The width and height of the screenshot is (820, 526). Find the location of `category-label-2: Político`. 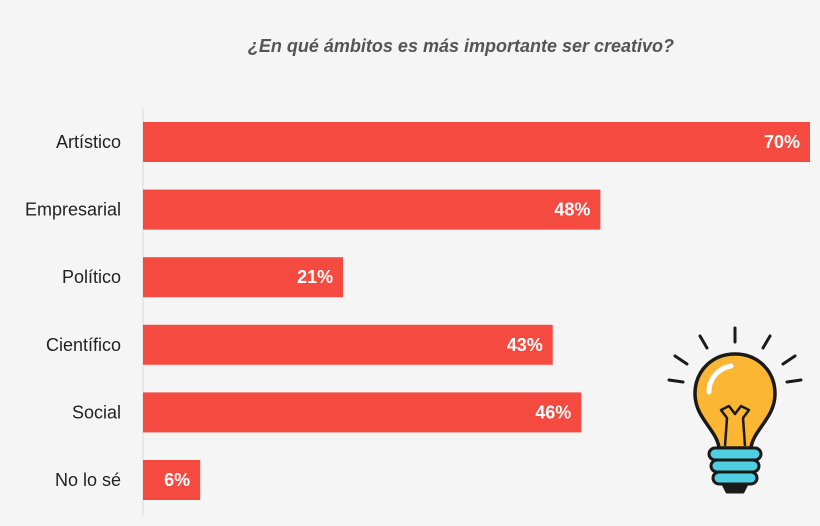

category-label-2: Político is located at coordinates (91, 277).